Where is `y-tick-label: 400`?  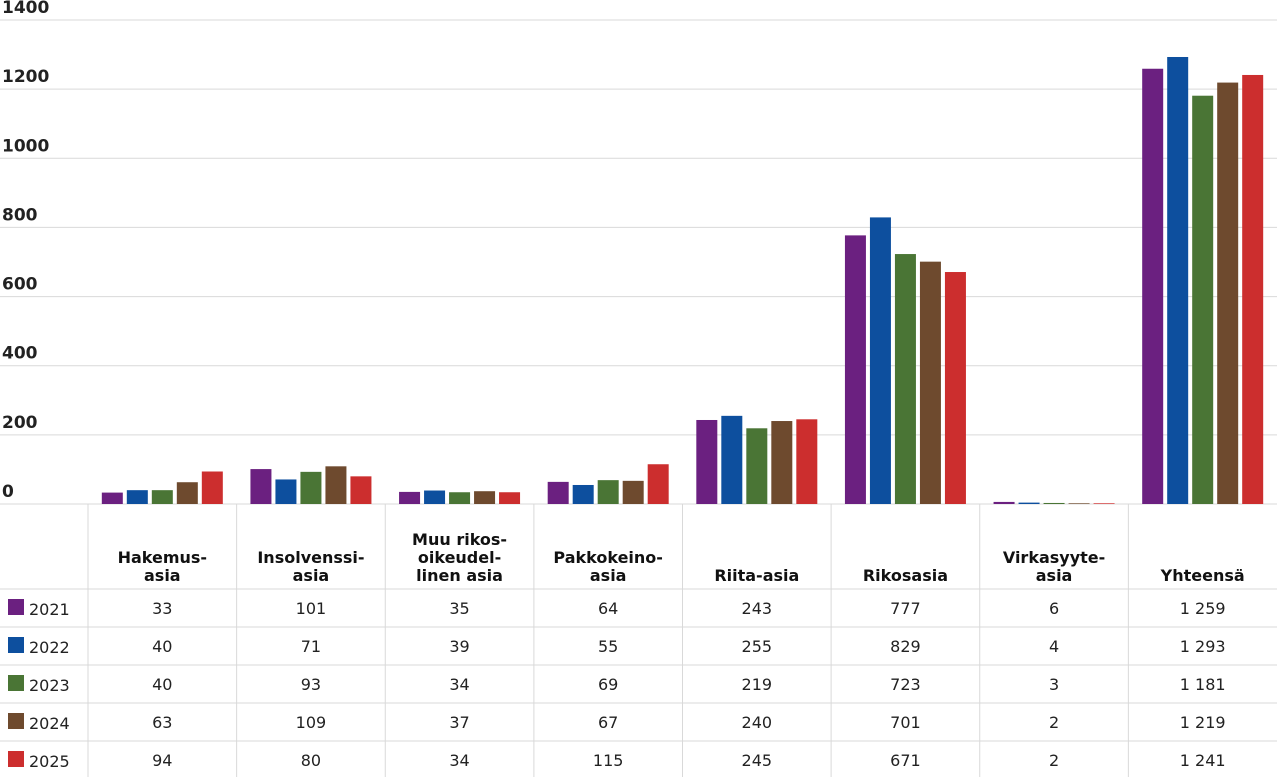 y-tick-label: 400 is located at coordinates (20, 354).